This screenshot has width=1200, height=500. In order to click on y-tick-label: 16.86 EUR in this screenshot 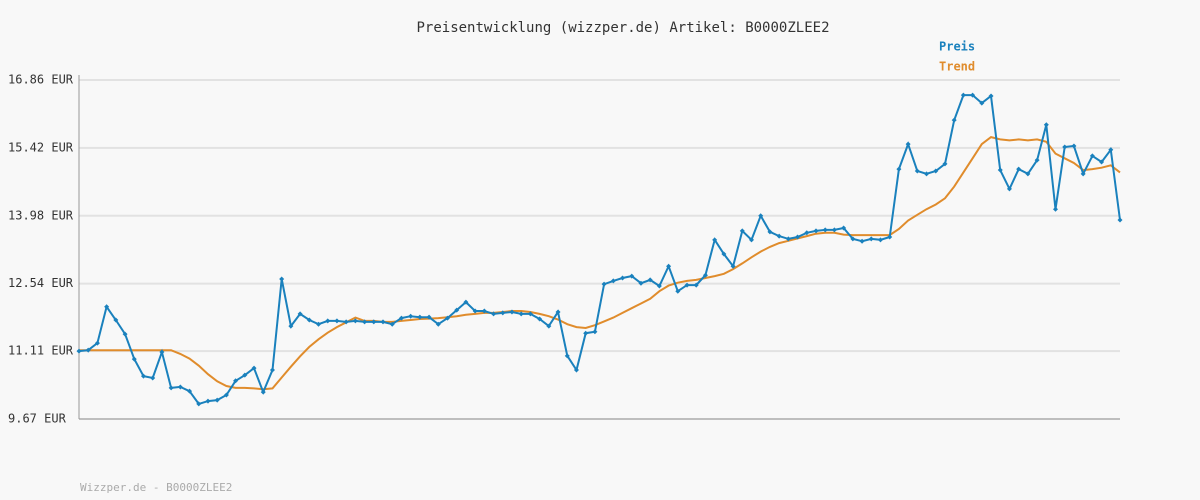, I will do `click(41, 80)`.